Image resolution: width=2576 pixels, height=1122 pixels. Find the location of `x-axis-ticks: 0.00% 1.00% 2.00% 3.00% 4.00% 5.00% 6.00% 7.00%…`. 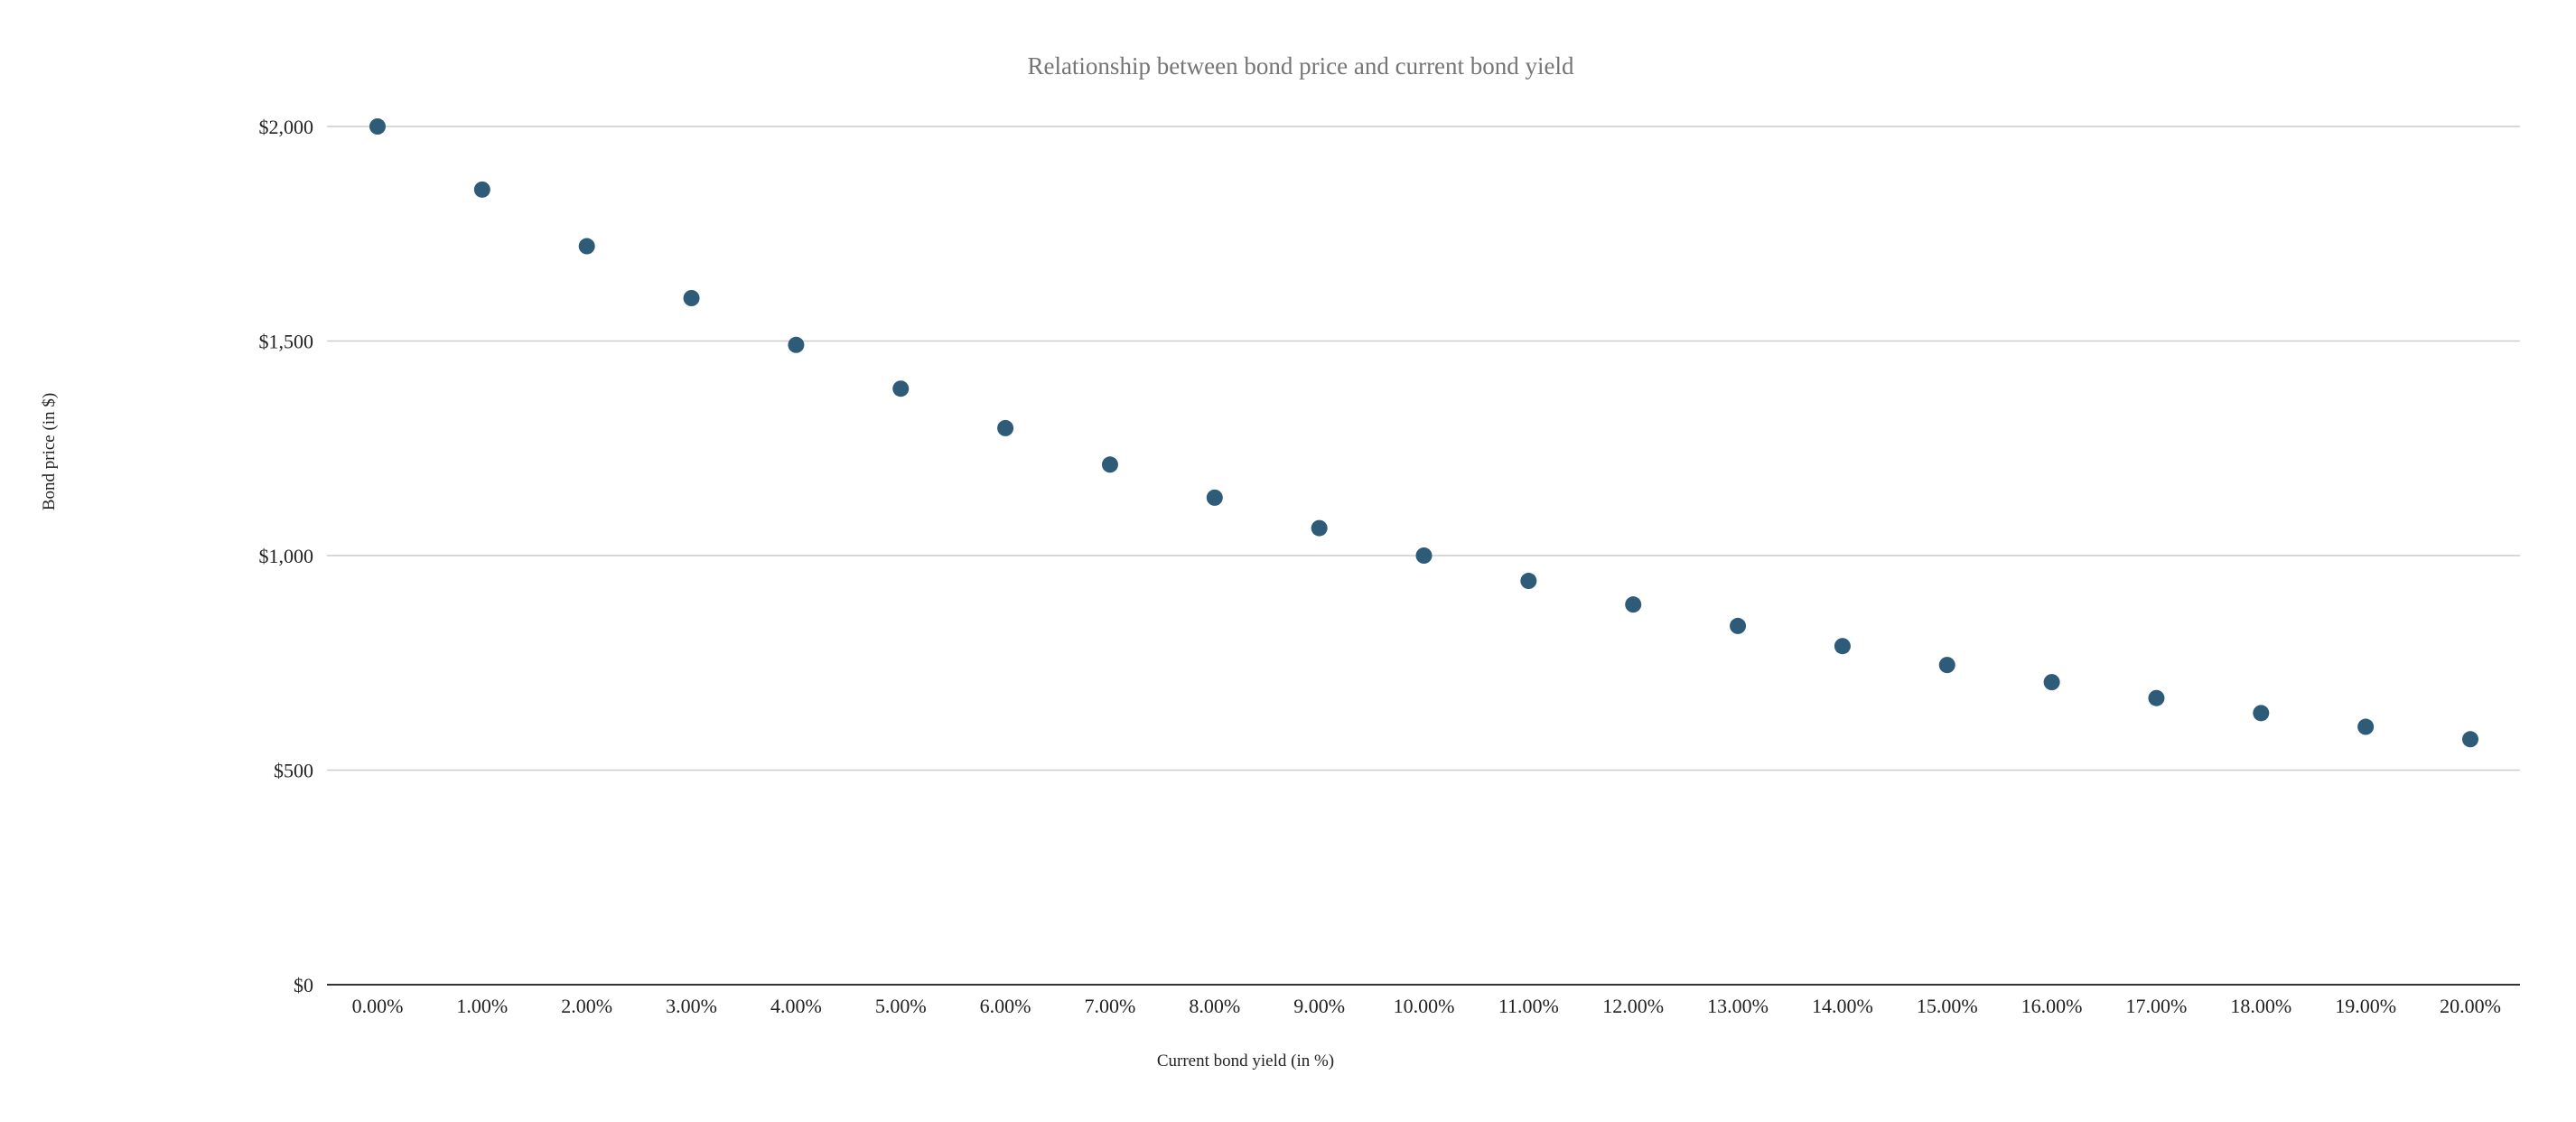

x-axis-ticks: 0.00% 1.00% 2.00% 3.00% 4.00% 5.00% 6.00% 7.00%… is located at coordinates (1426, 1006).